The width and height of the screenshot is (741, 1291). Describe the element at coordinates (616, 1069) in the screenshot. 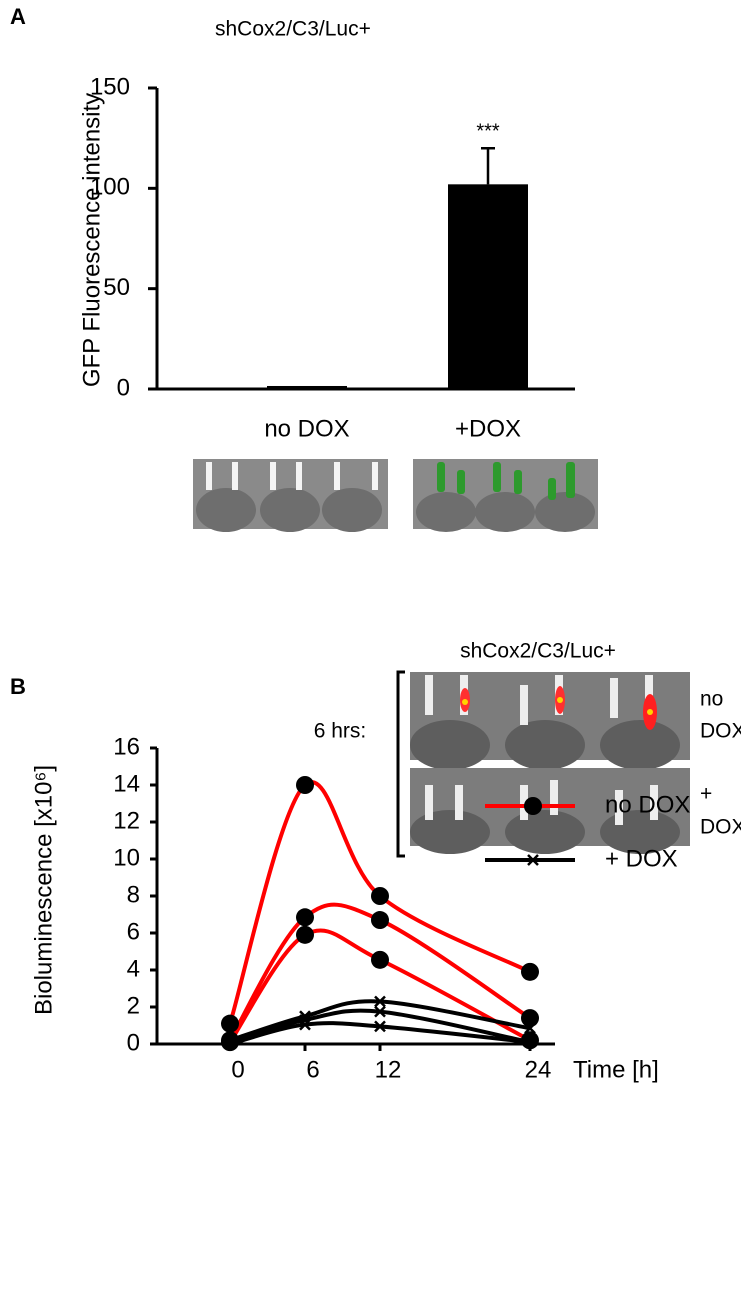

I see `x-axis-label: Time [h]` at that location.